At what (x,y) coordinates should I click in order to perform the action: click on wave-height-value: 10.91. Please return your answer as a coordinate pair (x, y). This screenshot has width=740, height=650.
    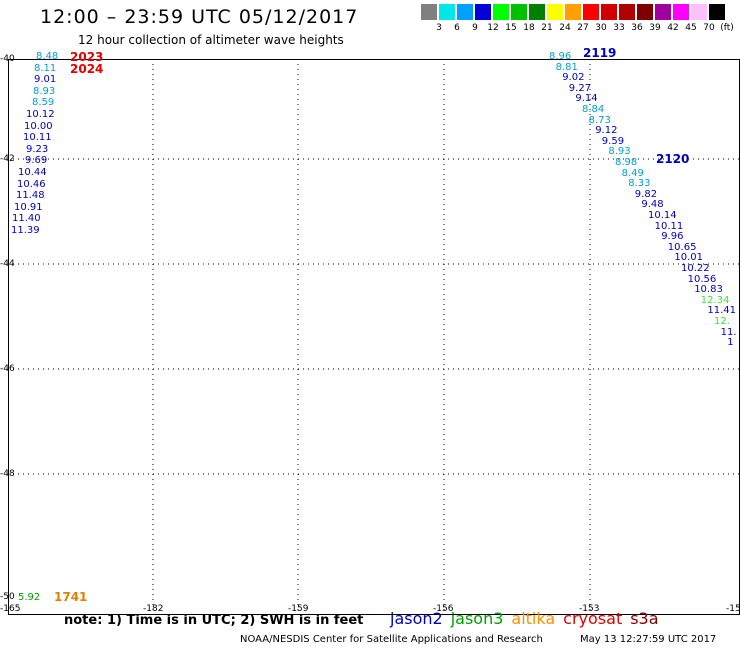
    Looking at the image, I should click on (28, 207).